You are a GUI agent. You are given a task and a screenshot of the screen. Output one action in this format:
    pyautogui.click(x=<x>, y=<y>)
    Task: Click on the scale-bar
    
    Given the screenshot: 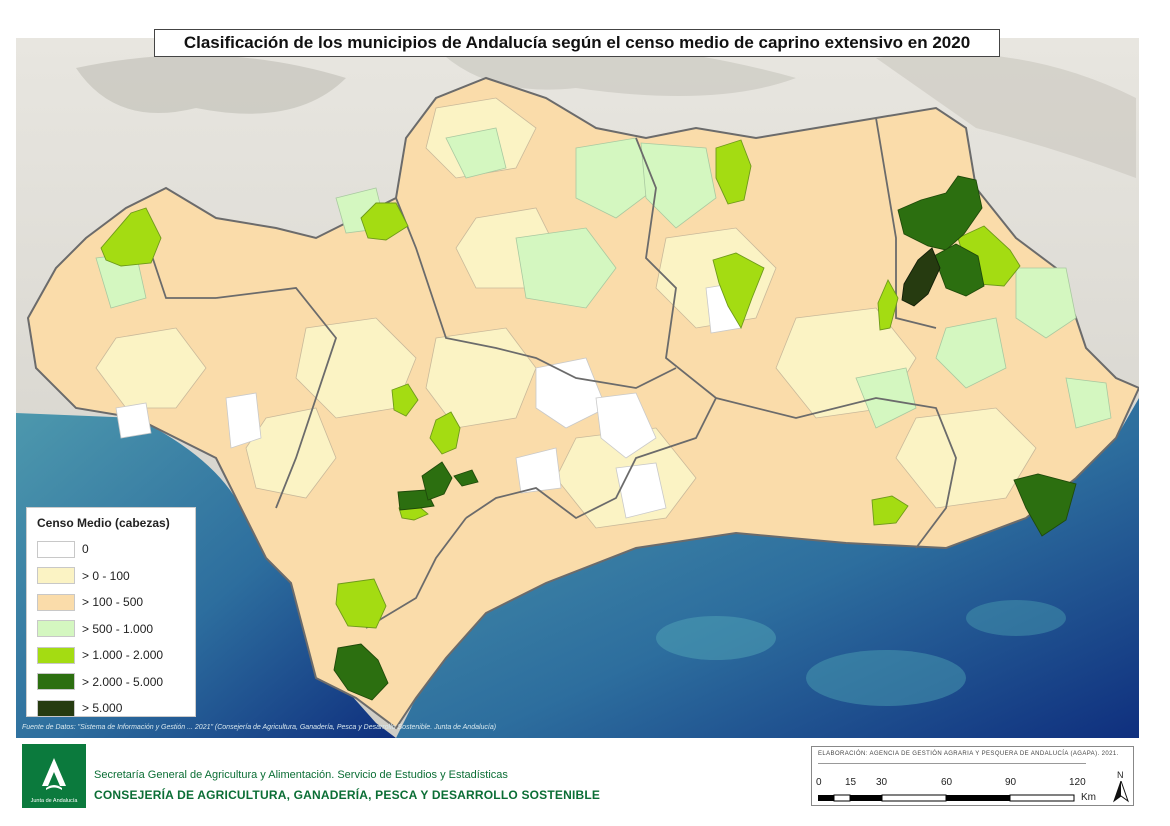 What is the action you would take?
    pyautogui.click(x=946, y=798)
    